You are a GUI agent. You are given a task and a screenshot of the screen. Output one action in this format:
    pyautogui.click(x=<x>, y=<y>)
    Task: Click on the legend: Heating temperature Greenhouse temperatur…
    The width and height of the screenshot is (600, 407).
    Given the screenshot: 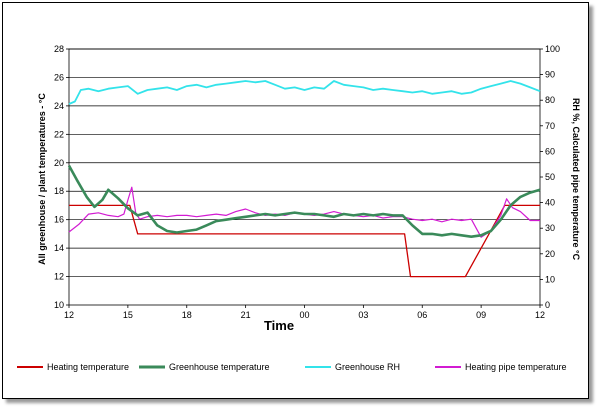 What is the action you would take?
    pyautogui.click(x=292, y=367)
    